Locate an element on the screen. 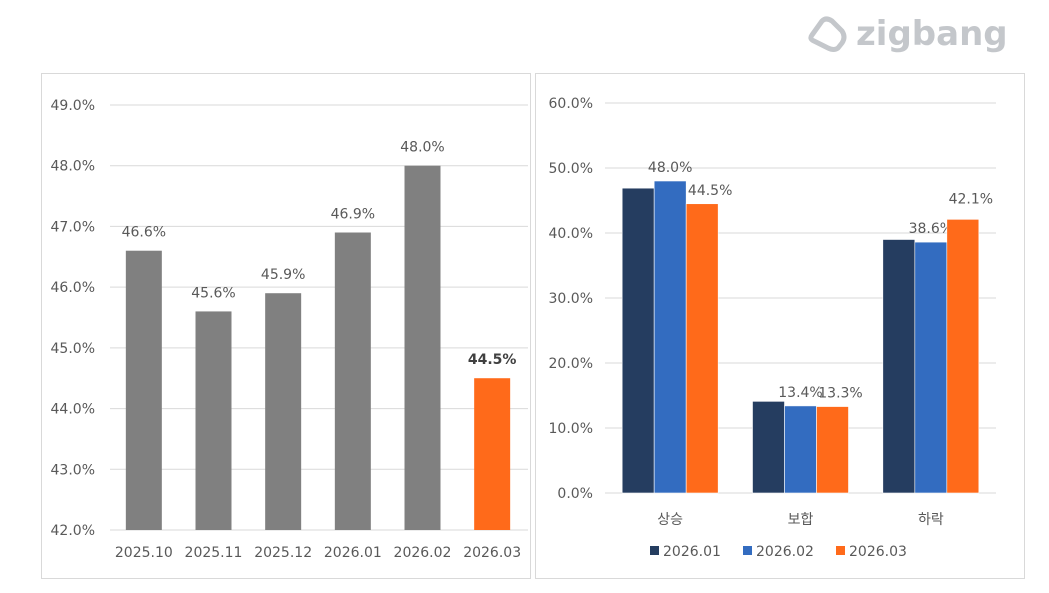 The image size is (1049, 593). y-tick-label: 47.0% is located at coordinates (73, 227).